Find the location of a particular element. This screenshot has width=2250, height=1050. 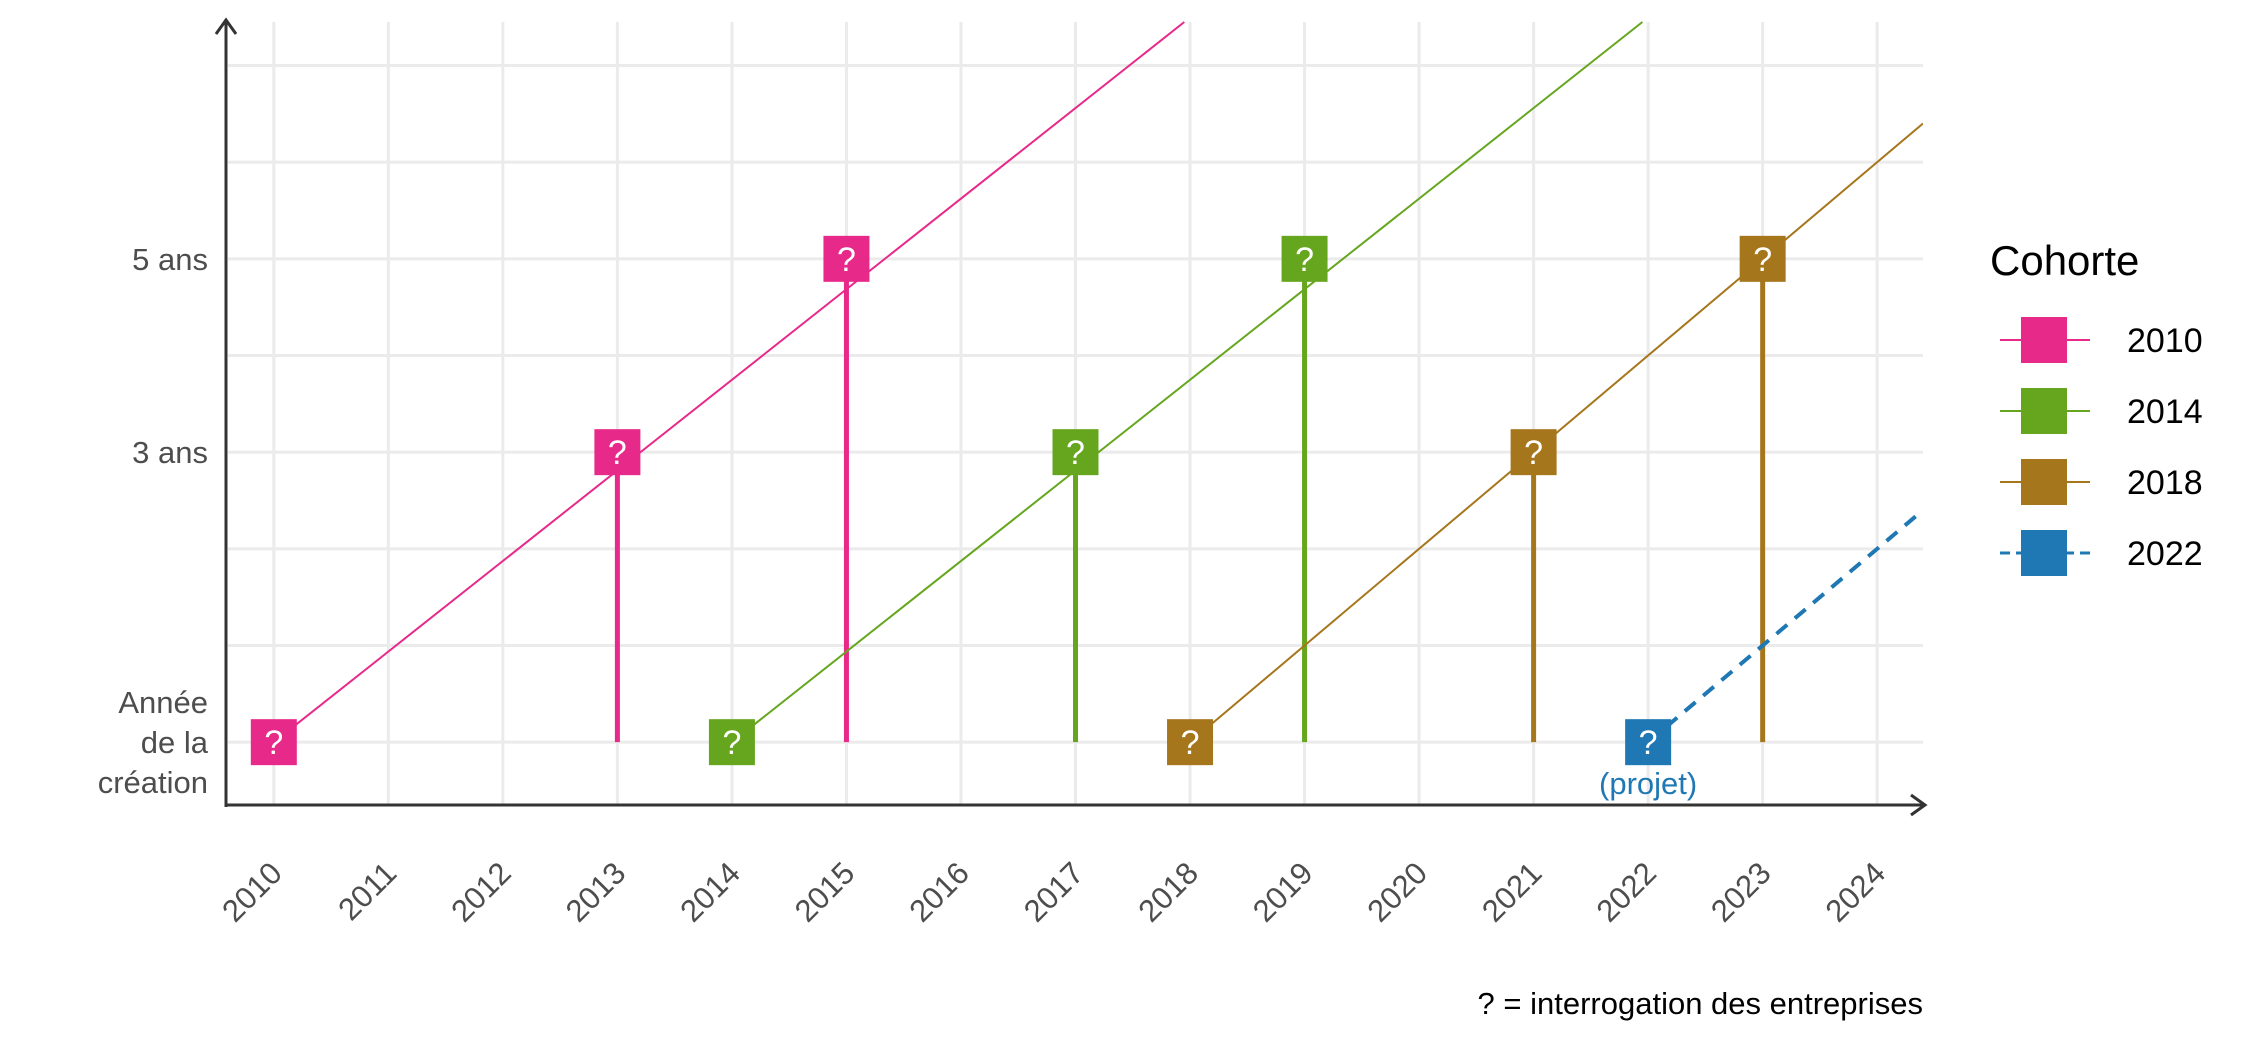

survey-marker-2018-2018 is located at coordinates (1190, 742).